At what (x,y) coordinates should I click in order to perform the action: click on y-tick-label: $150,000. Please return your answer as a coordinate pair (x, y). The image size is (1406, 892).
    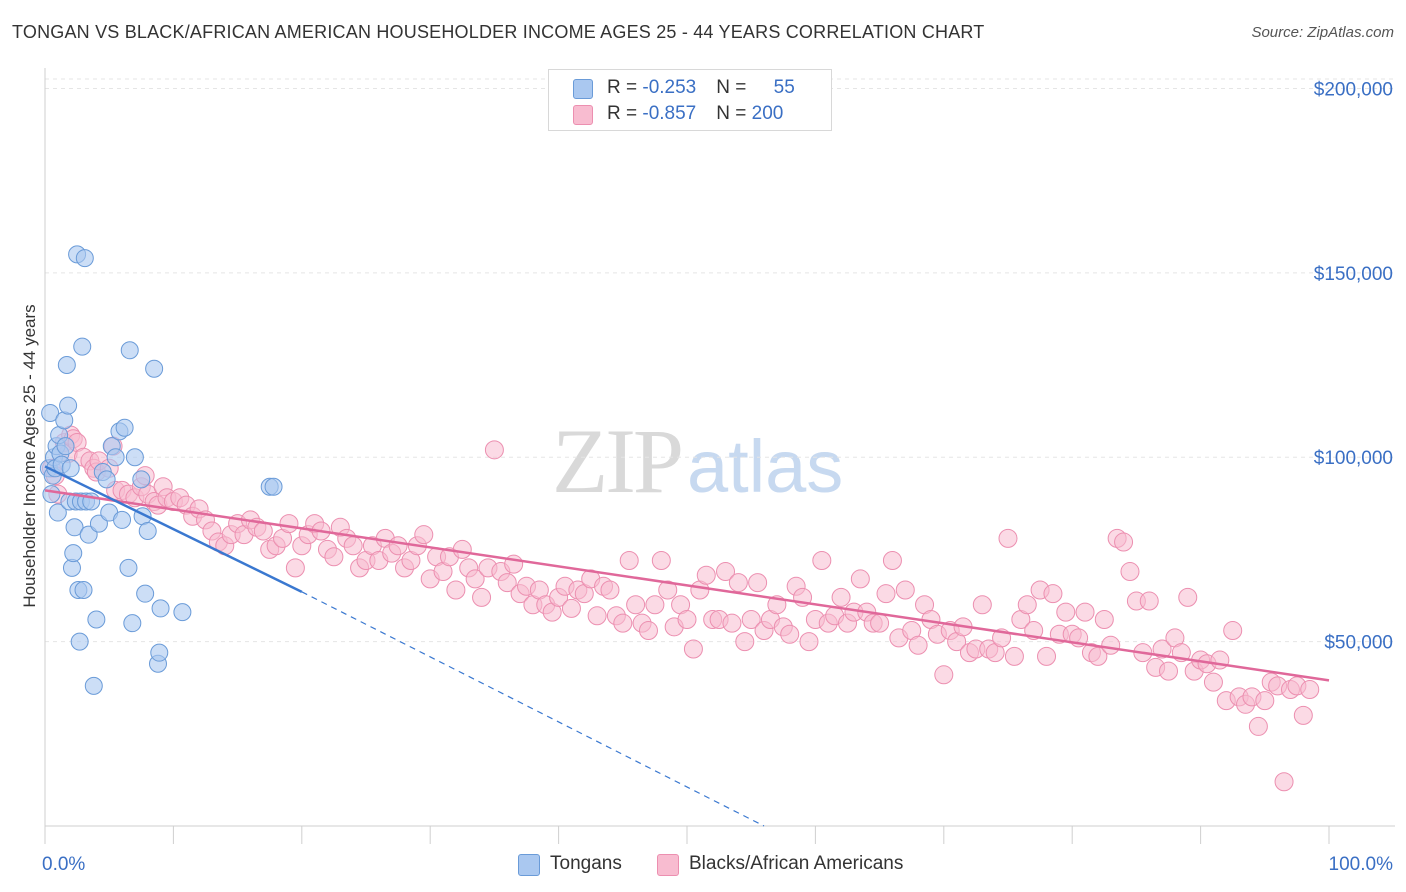
    Looking at the image, I should click on (1353, 274).